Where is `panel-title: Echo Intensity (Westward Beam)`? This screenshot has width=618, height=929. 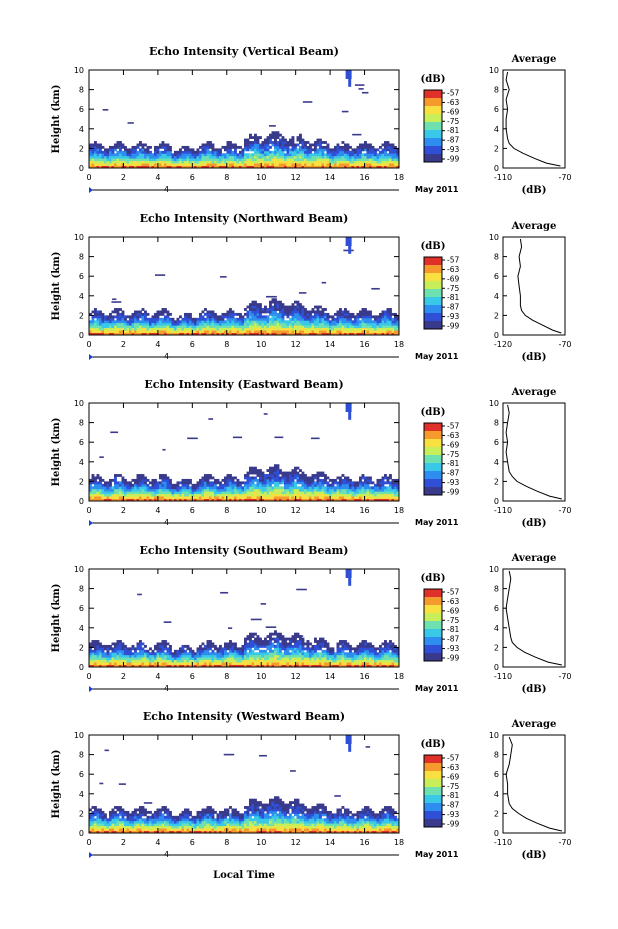 panel-title: Echo Intensity (Westward Beam) is located at coordinates (244, 716).